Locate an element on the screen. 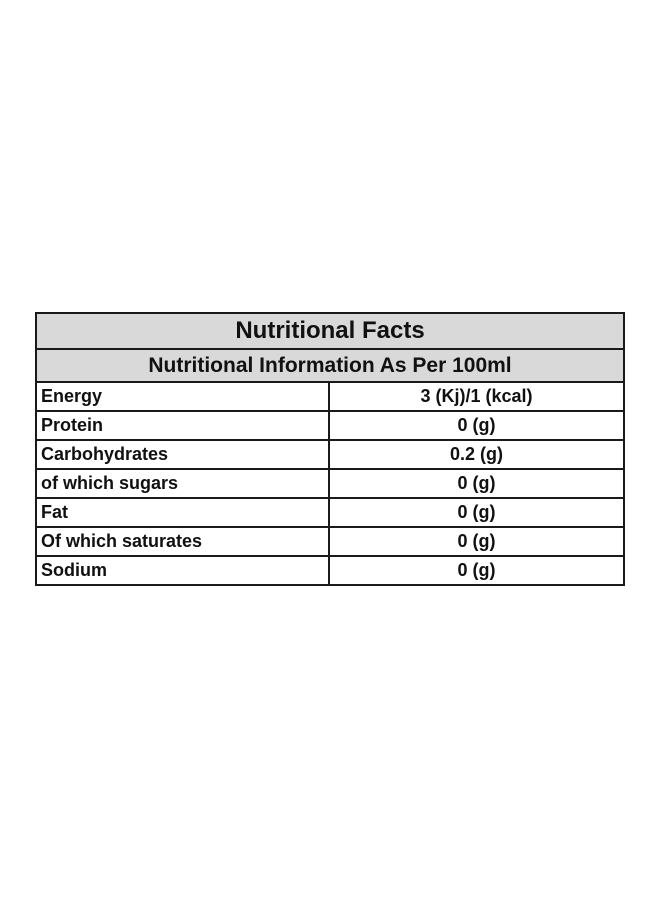 The image size is (660, 900). nutrient-value-fat: 0 (g) is located at coordinates (476, 512).